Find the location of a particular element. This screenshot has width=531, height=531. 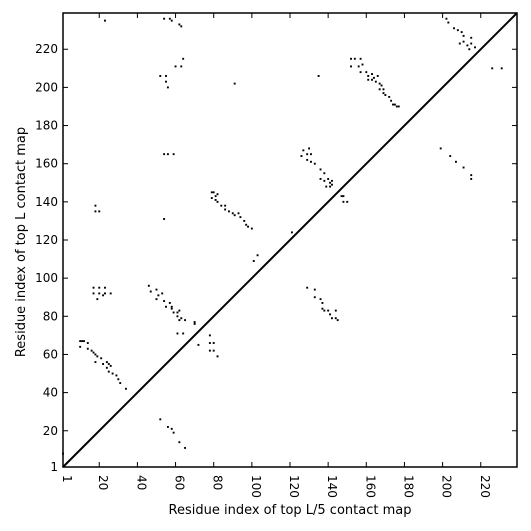

y-tick-label: 180 is located at coordinates (46, 126).